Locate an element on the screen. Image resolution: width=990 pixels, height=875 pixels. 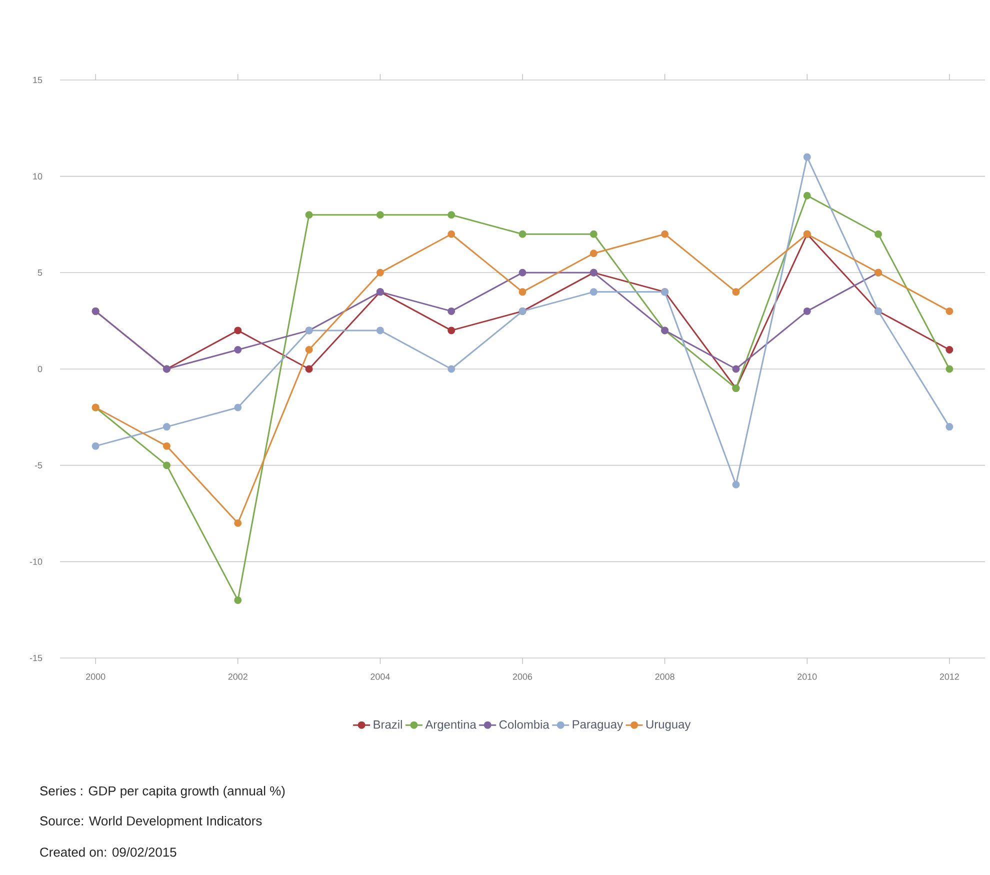
y-tick-label: 15 is located at coordinates (37, 80).